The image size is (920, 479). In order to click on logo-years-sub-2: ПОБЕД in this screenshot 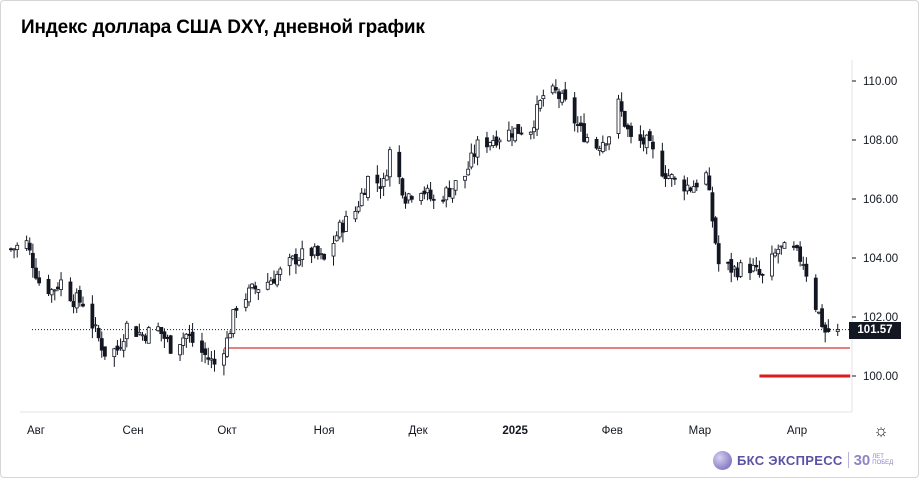, I will do `click(883, 463)`.